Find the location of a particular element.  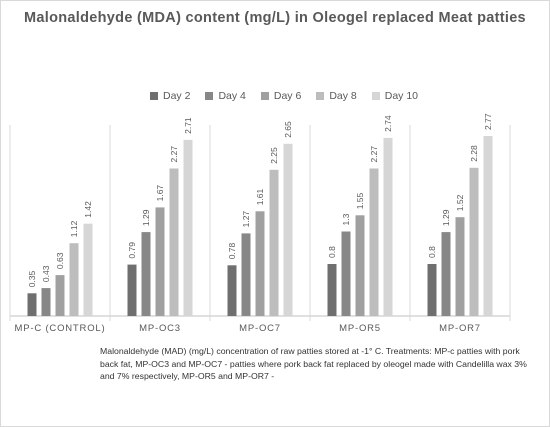

data-label: 0.78 is located at coordinates (232, 250).